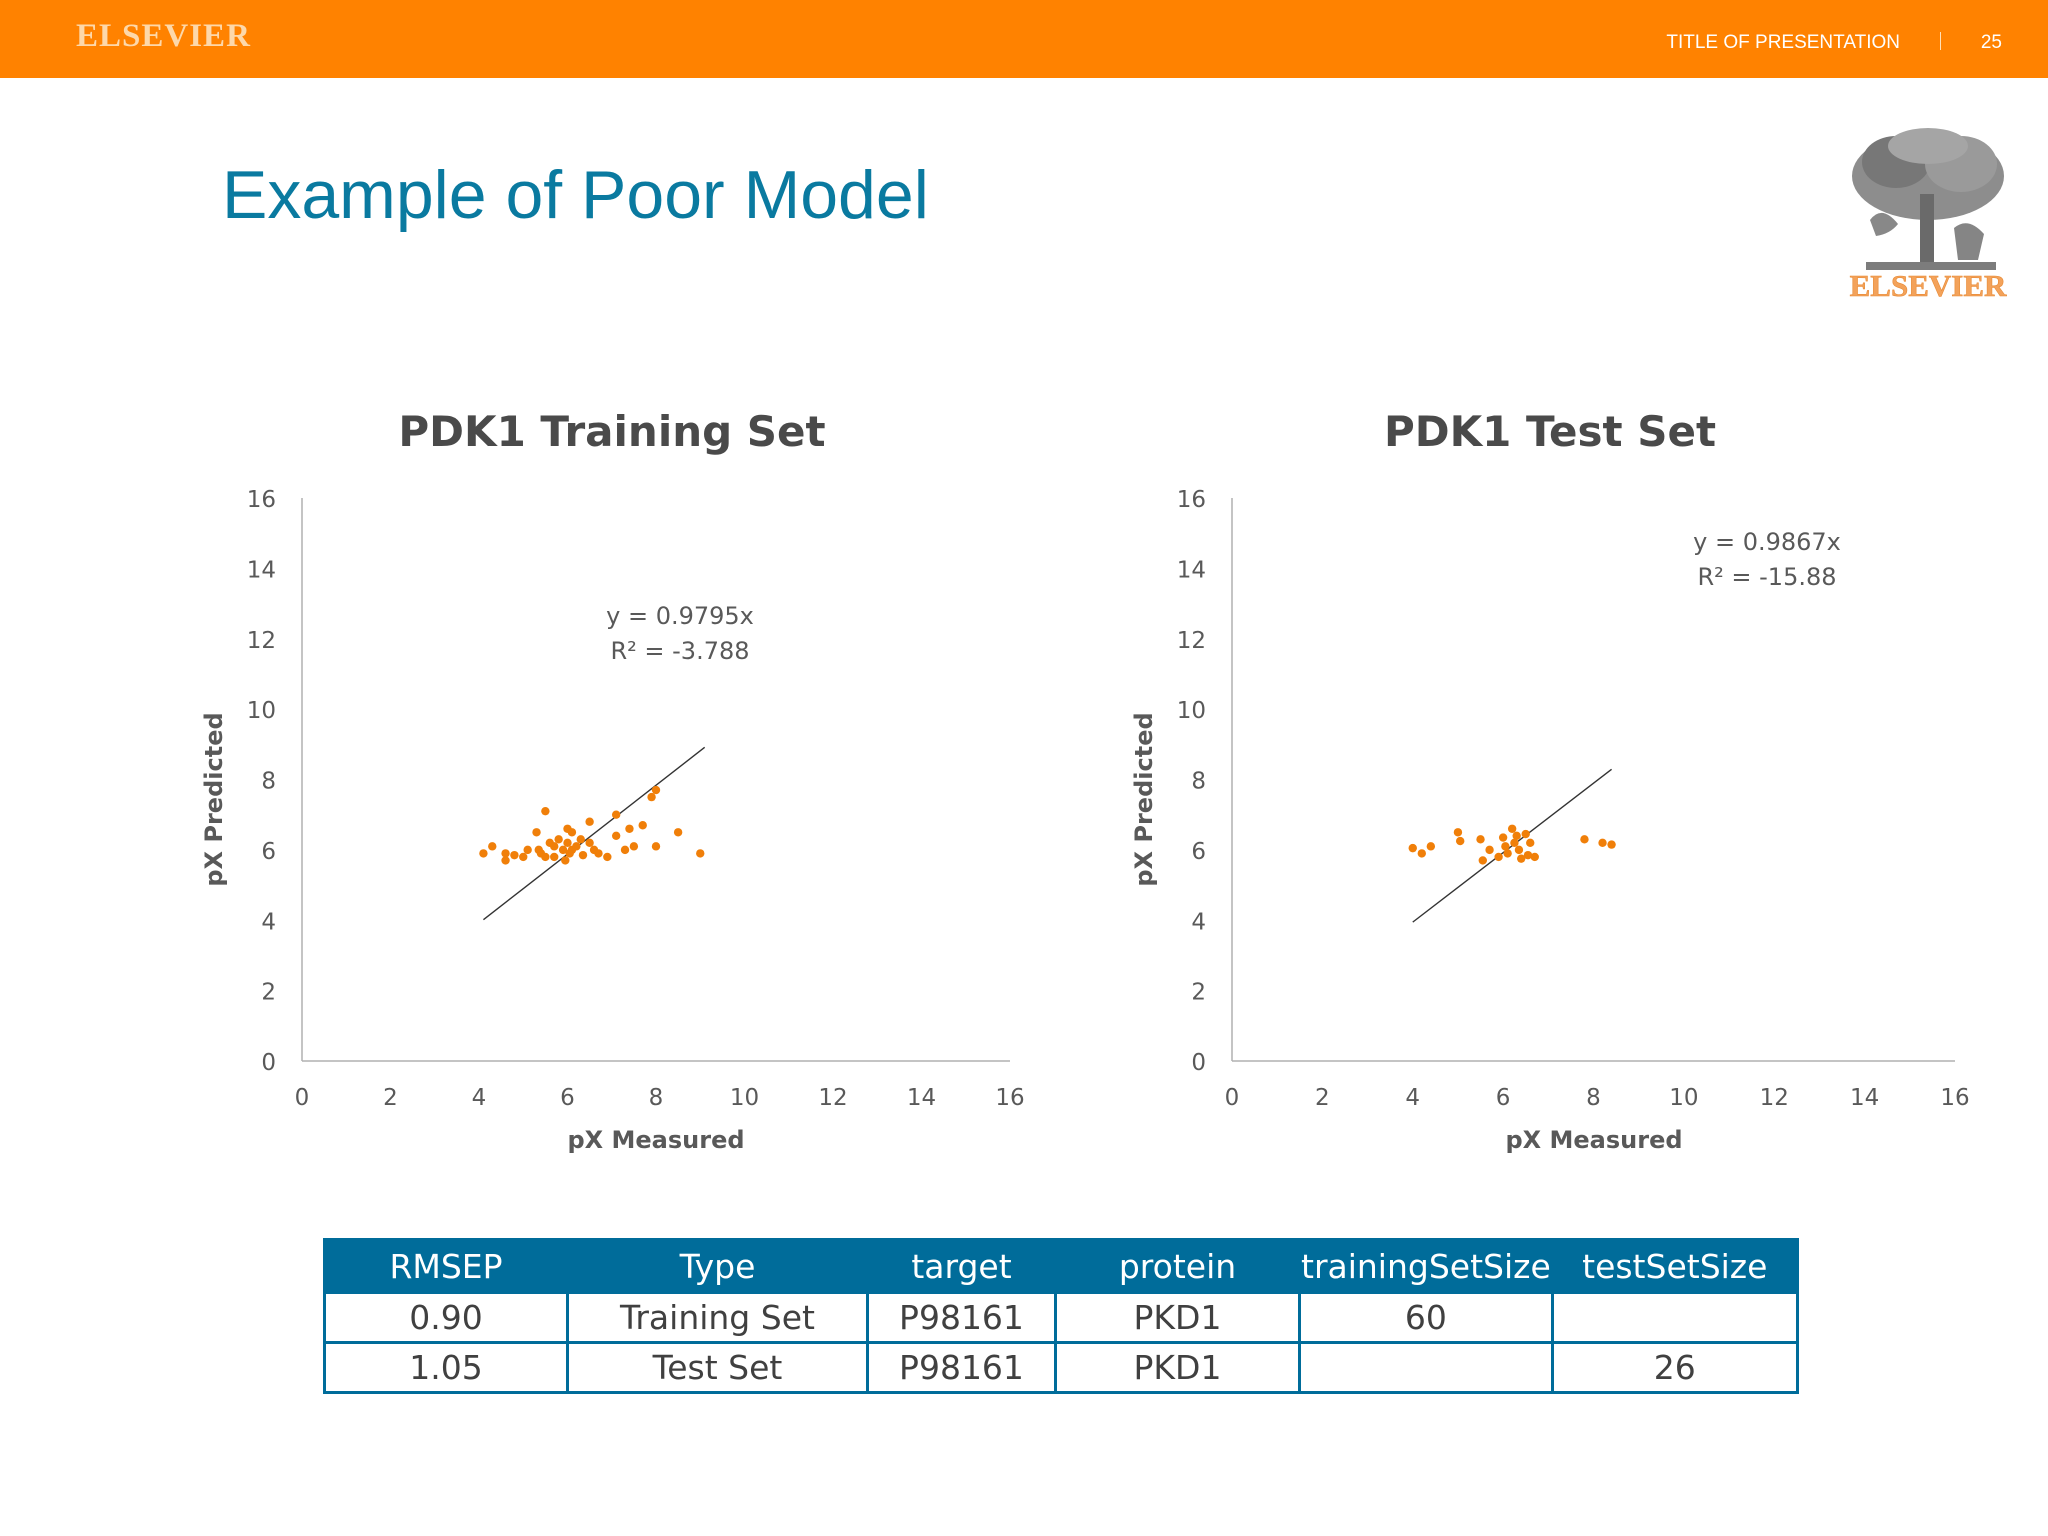  I want to click on x-tick-label: 16, so click(1009, 1098).